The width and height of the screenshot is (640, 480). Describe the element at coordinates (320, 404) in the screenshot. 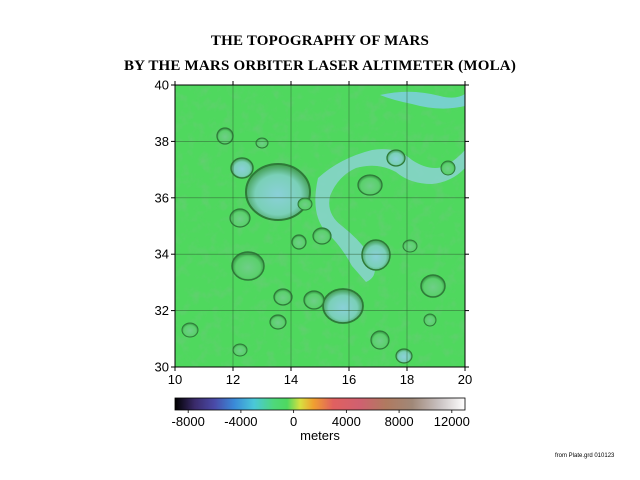

I see `colorbar-gradient` at that location.